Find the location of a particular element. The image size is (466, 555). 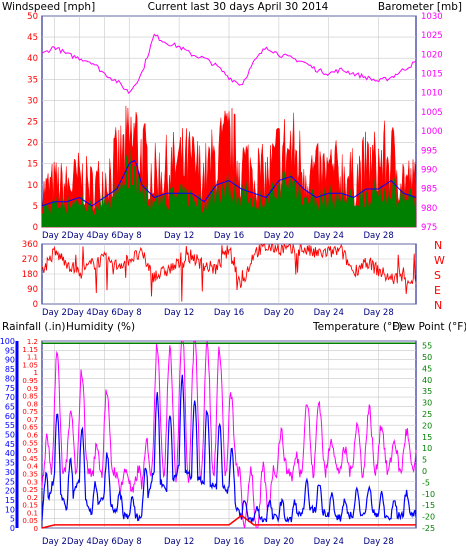

wind-ytick-label: 20 is located at coordinates (32, 144).